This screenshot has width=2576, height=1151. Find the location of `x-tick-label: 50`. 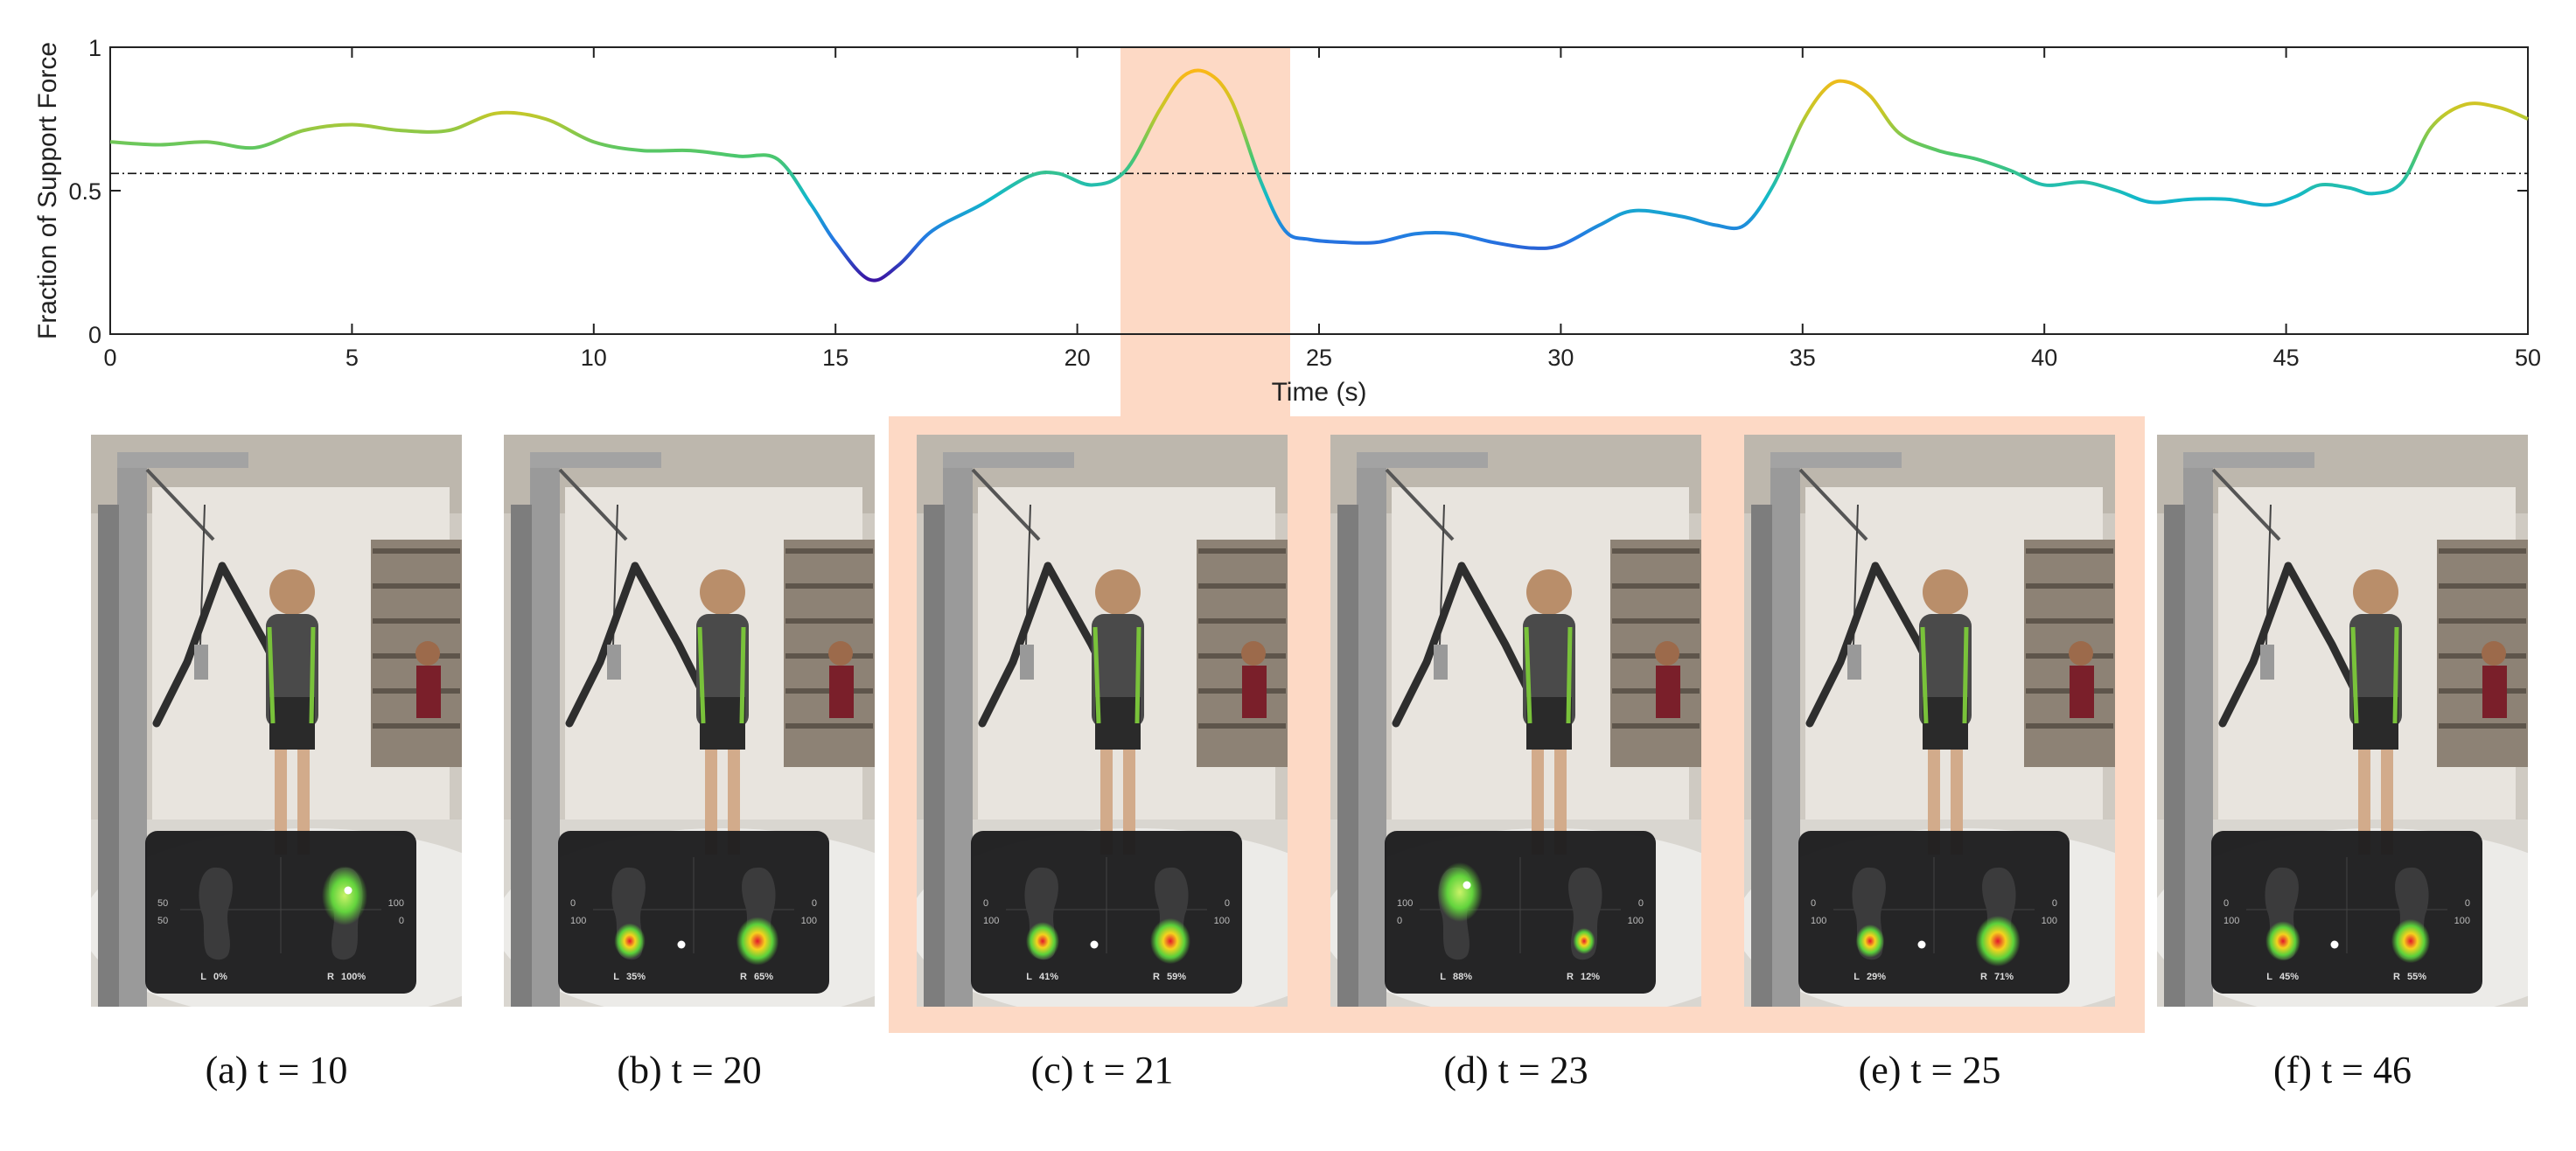

x-tick-label: 50 is located at coordinates (2528, 358).